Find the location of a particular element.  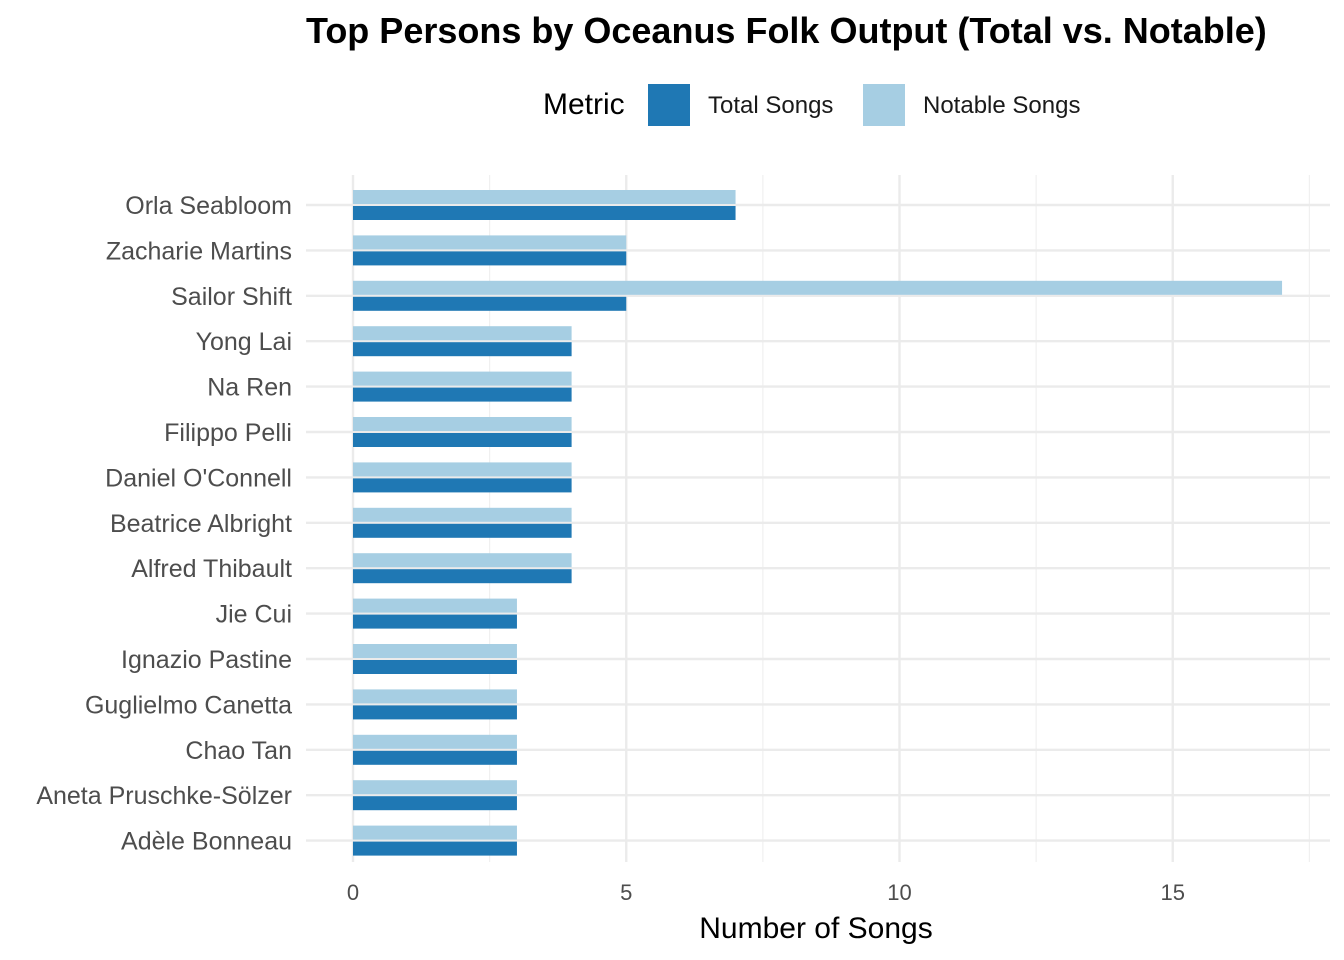

bar-total-chao-tan is located at coordinates (435, 757).